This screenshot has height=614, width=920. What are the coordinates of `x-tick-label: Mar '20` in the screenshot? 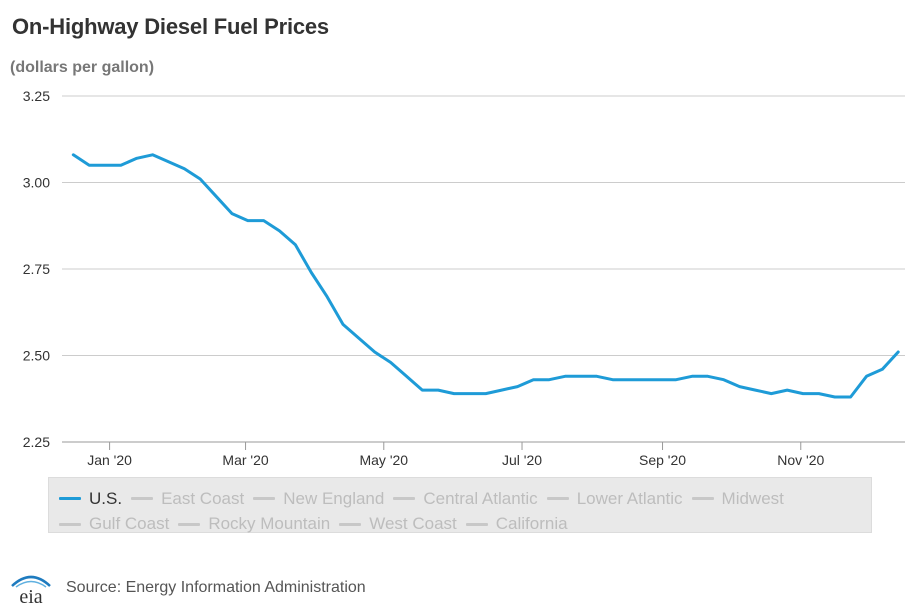 It's located at (245, 460).